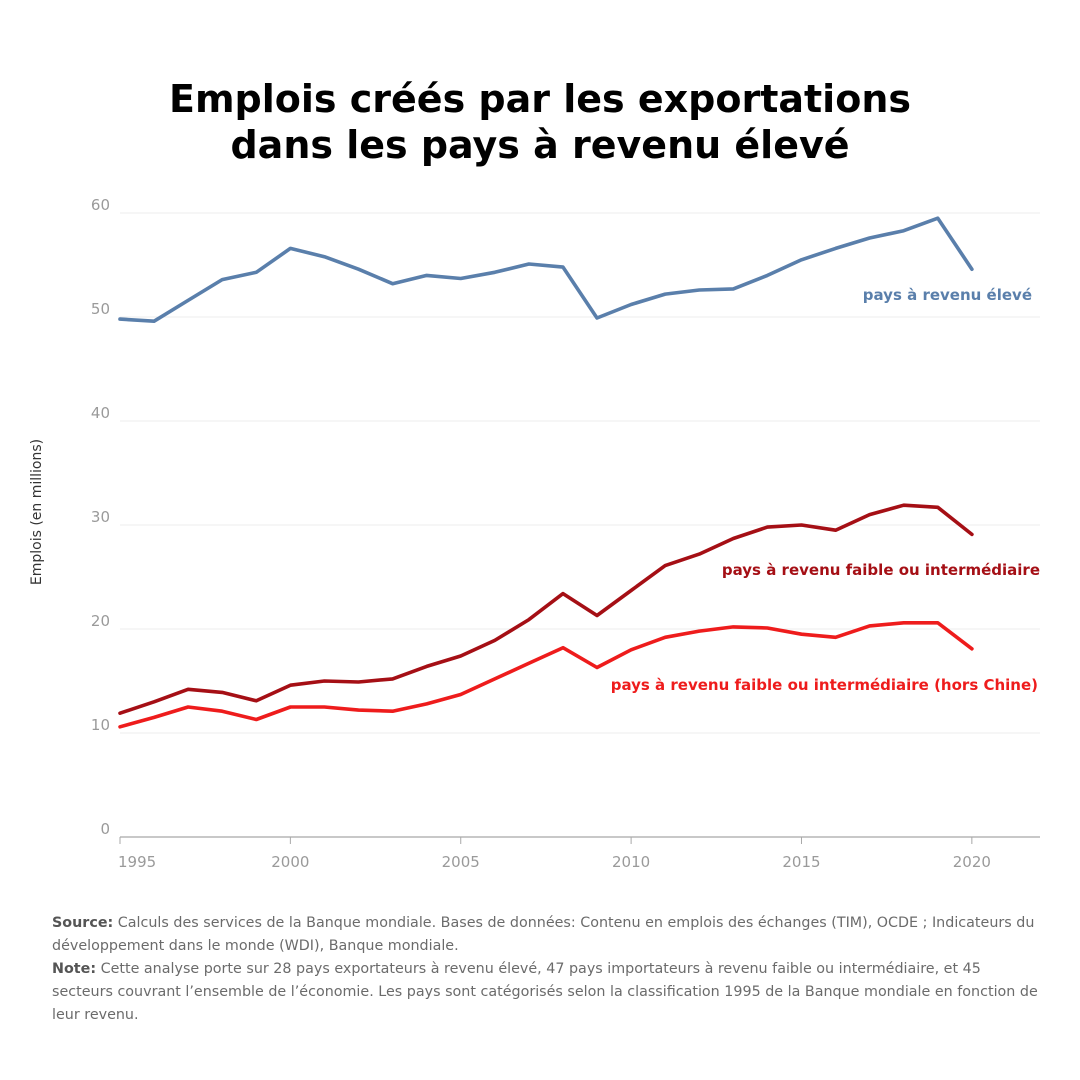 The image size is (1080, 1080). I want to click on source-label: Source:, so click(83, 923).